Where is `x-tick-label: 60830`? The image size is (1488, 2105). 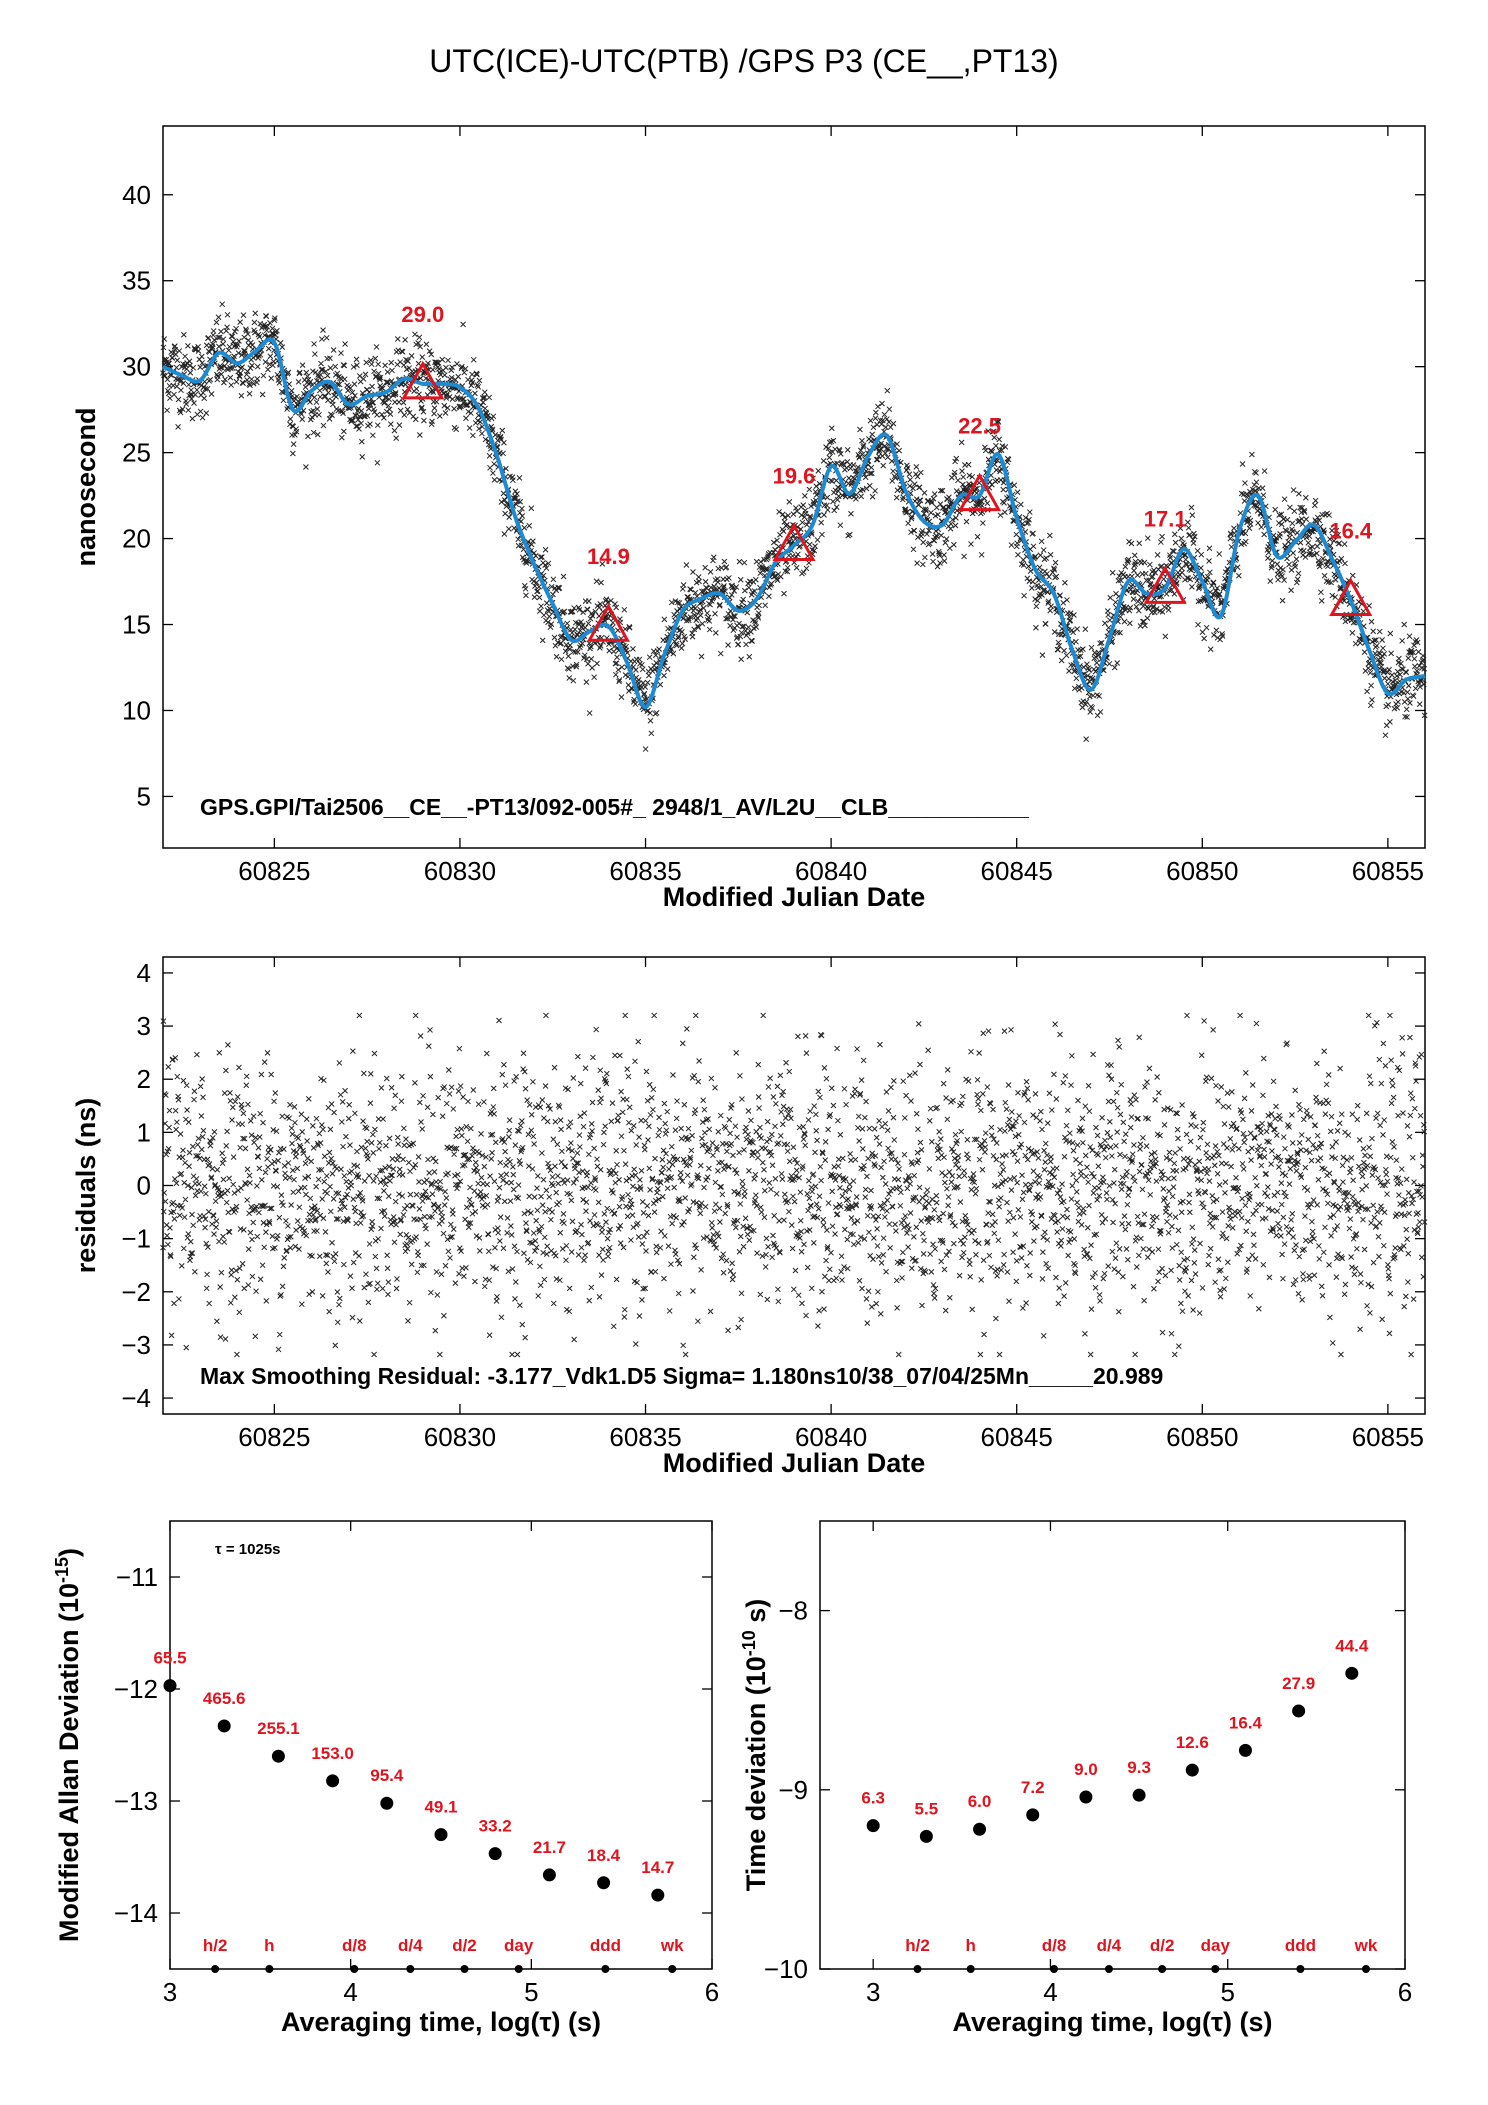 x-tick-label: 60830 is located at coordinates (460, 871).